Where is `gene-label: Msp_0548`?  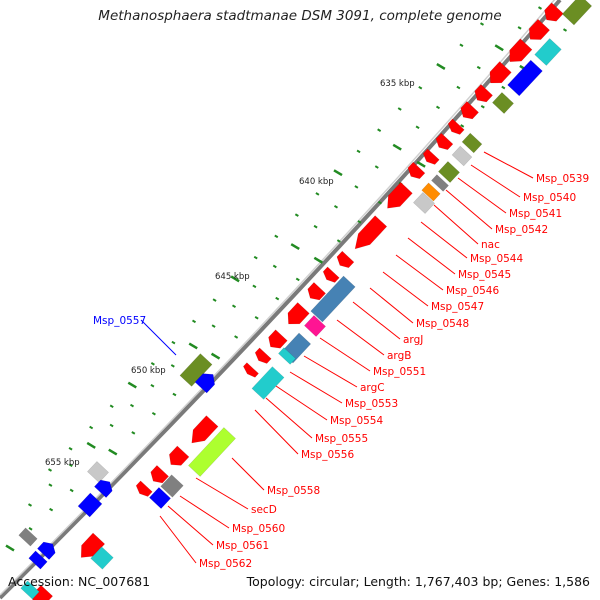 gene-label: Msp_0548 is located at coordinates (442, 324).